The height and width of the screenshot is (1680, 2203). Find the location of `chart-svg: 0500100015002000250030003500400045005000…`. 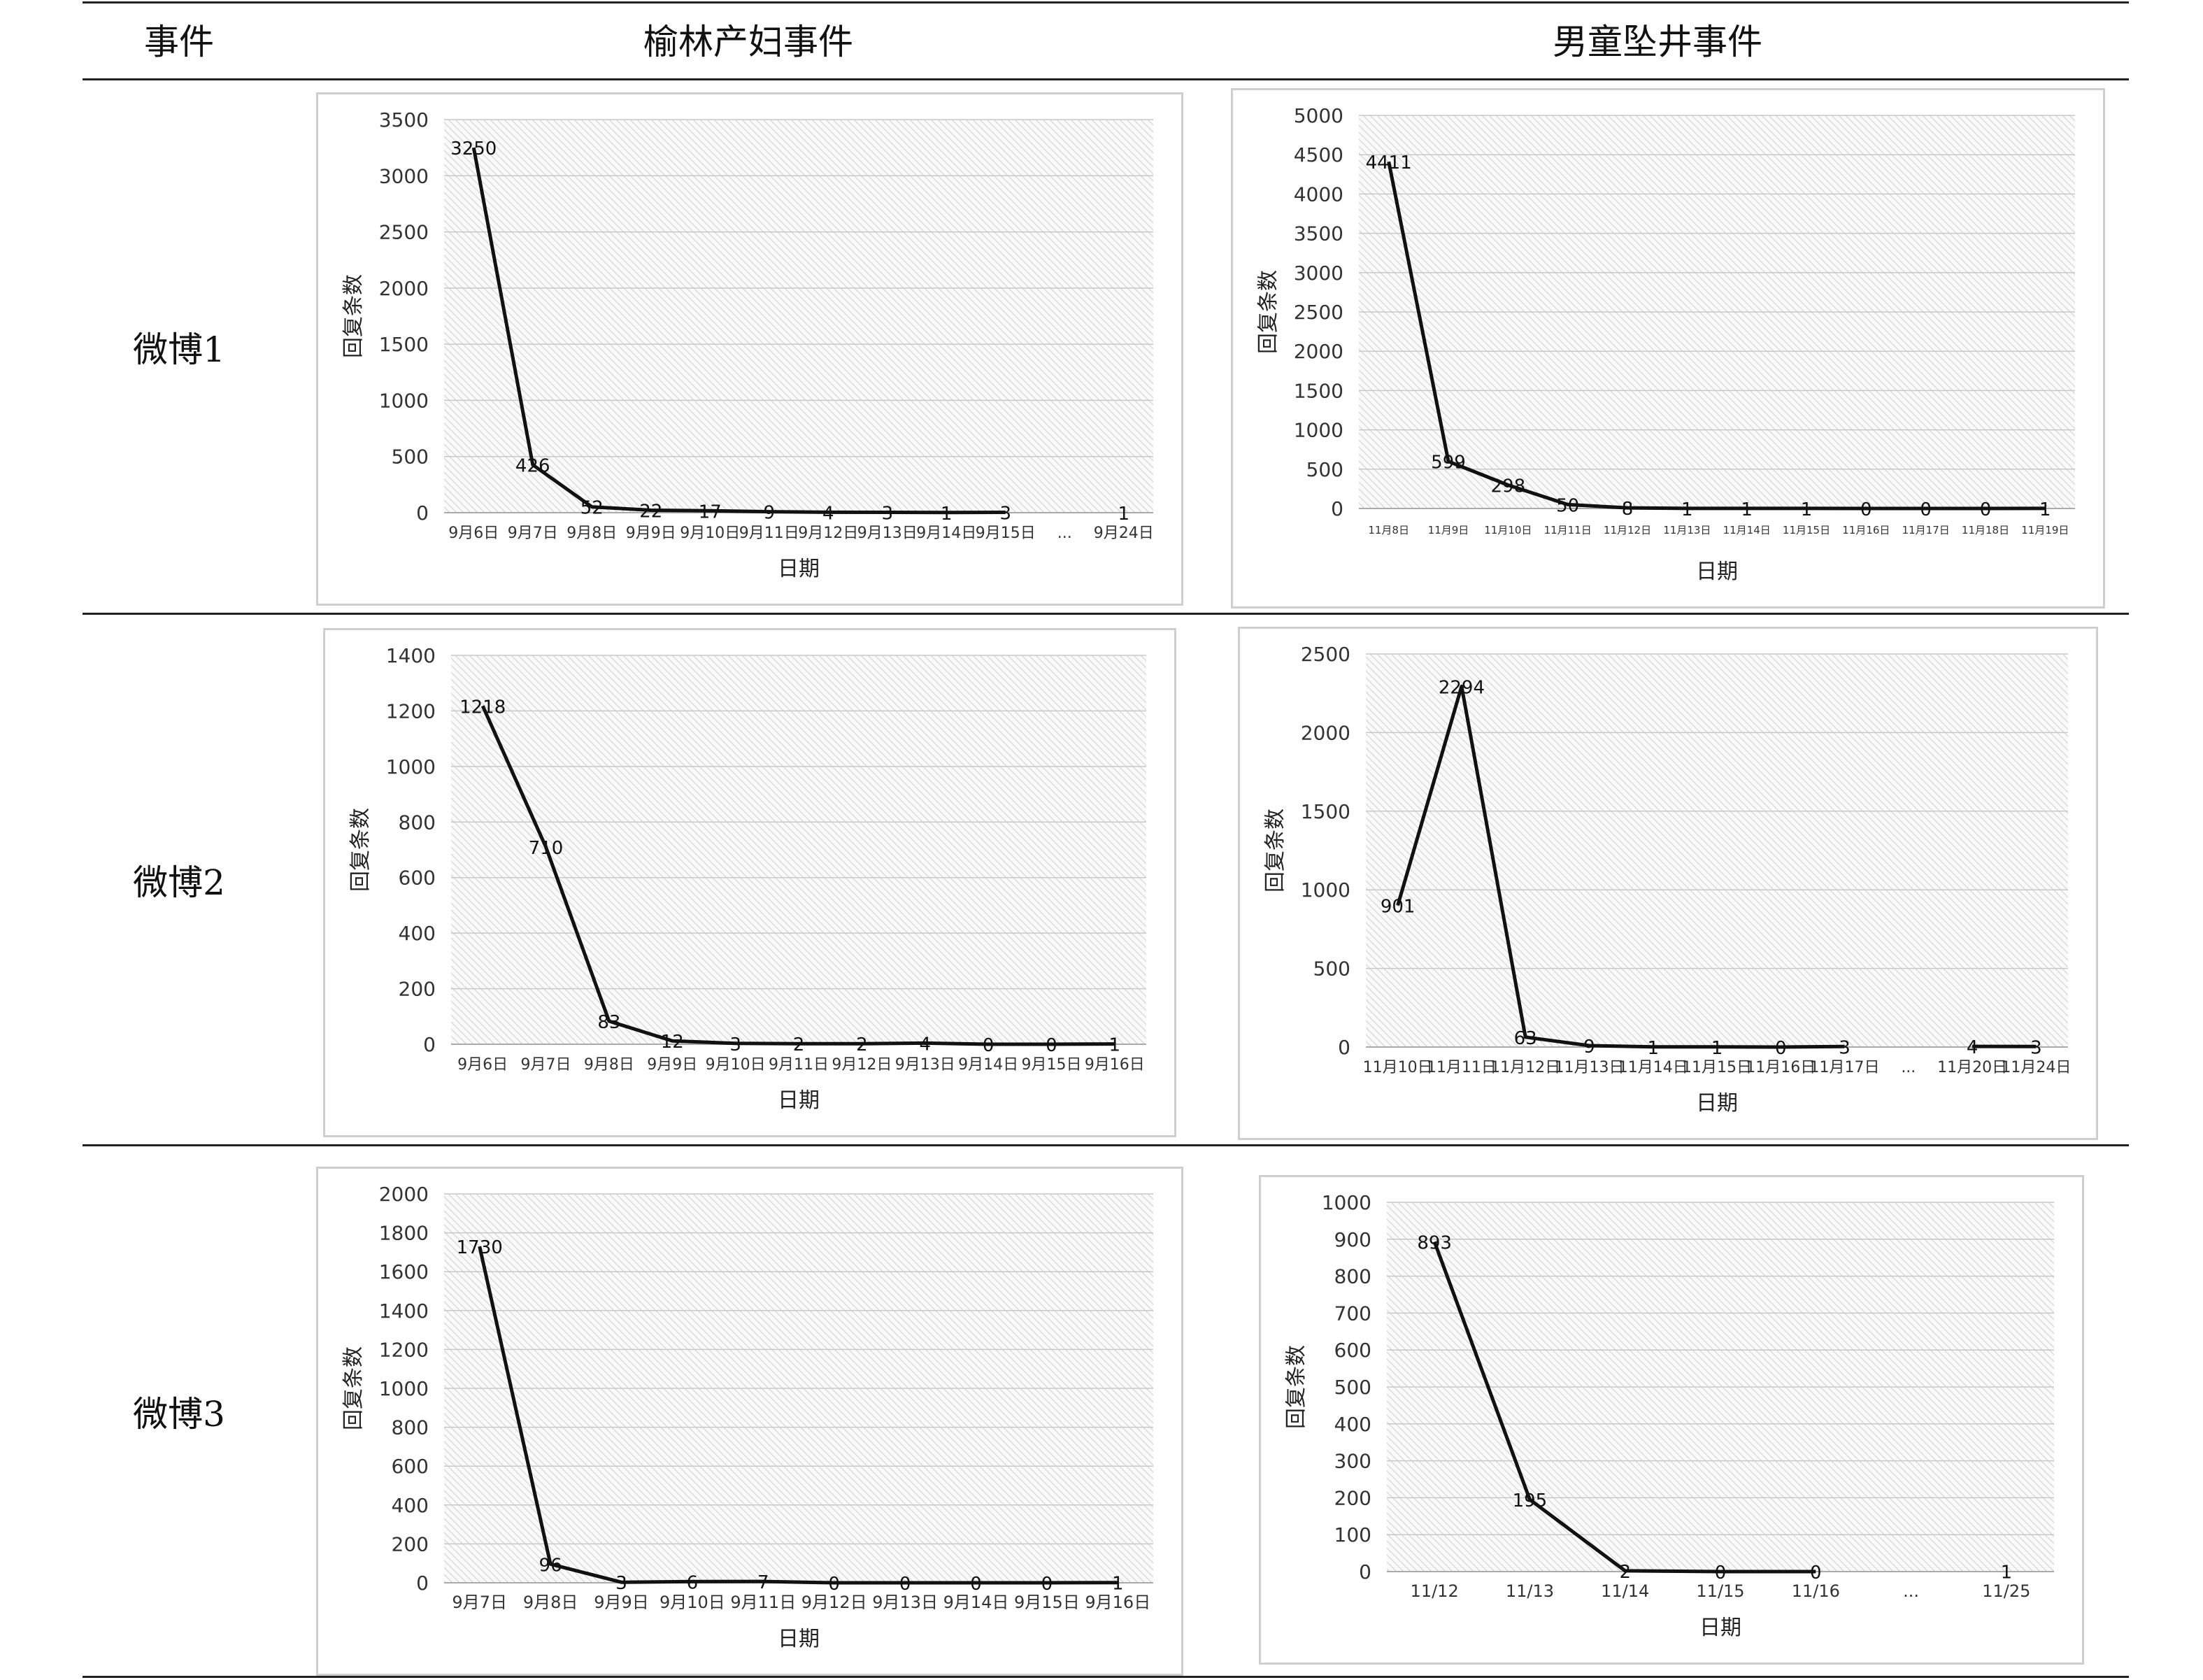

chart-svg: 0500100015002000250030003500400045005000… is located at coordinates (1666, 344).